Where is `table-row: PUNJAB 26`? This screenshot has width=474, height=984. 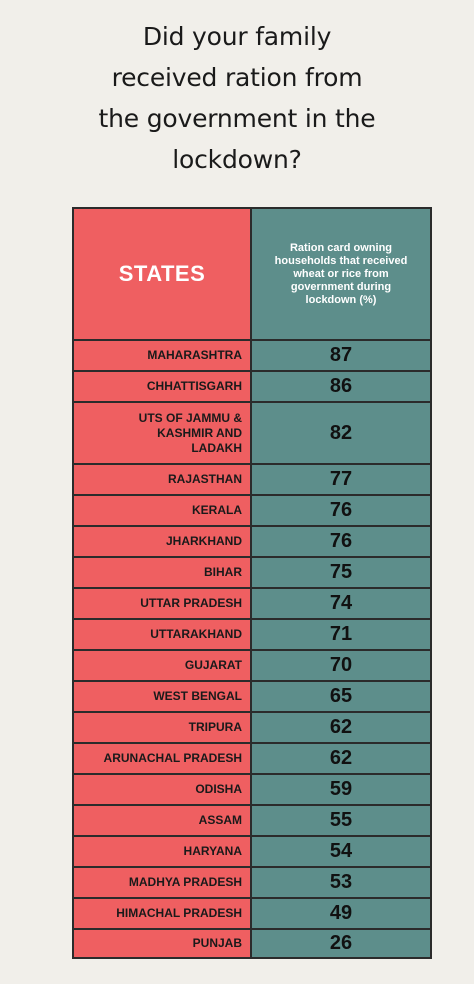 table-row: PUNJAB 26 is located at coordinates (252, 943).